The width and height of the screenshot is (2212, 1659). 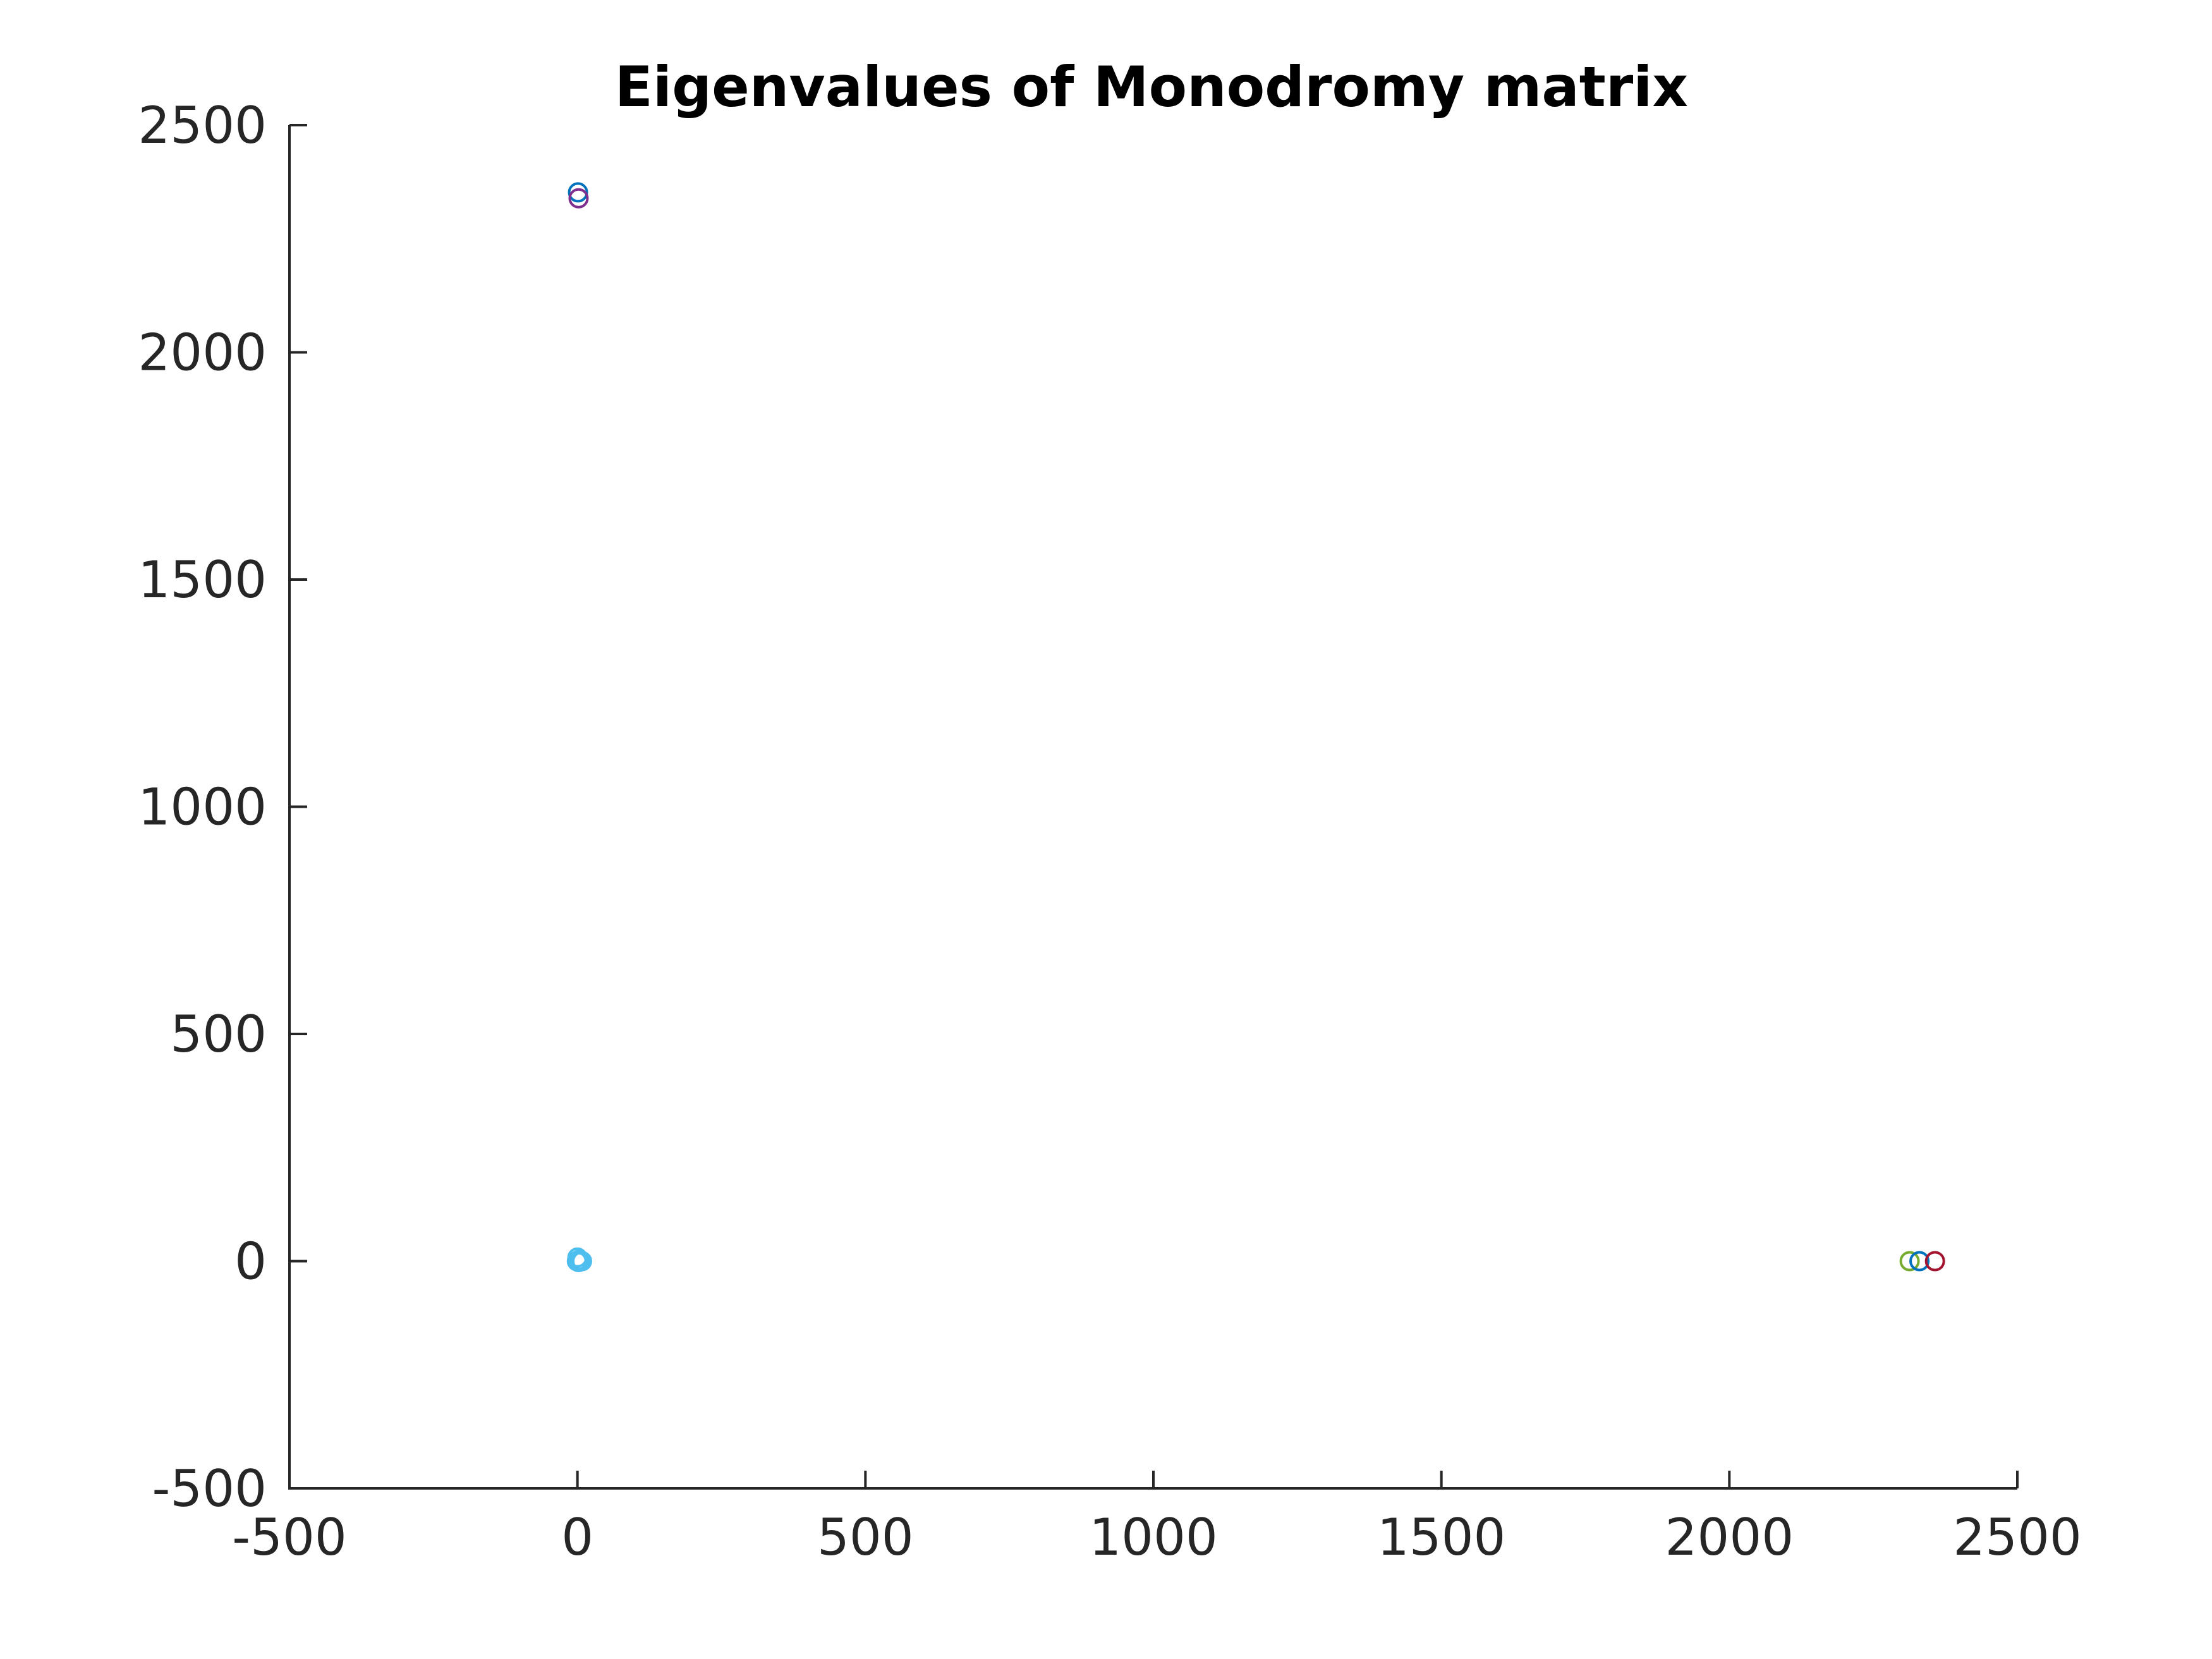 I want to click on y-tick-label: 2000, so click(x=202, y=353).